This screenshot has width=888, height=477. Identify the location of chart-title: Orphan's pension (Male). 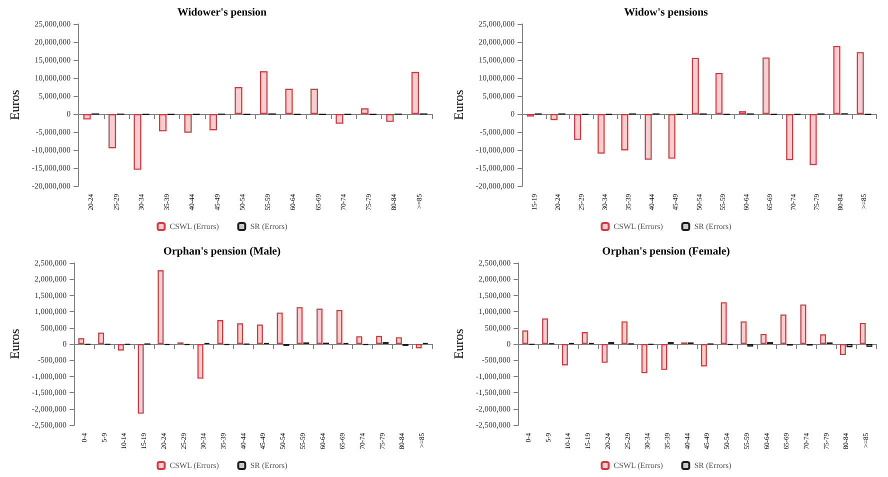
(222, 252).